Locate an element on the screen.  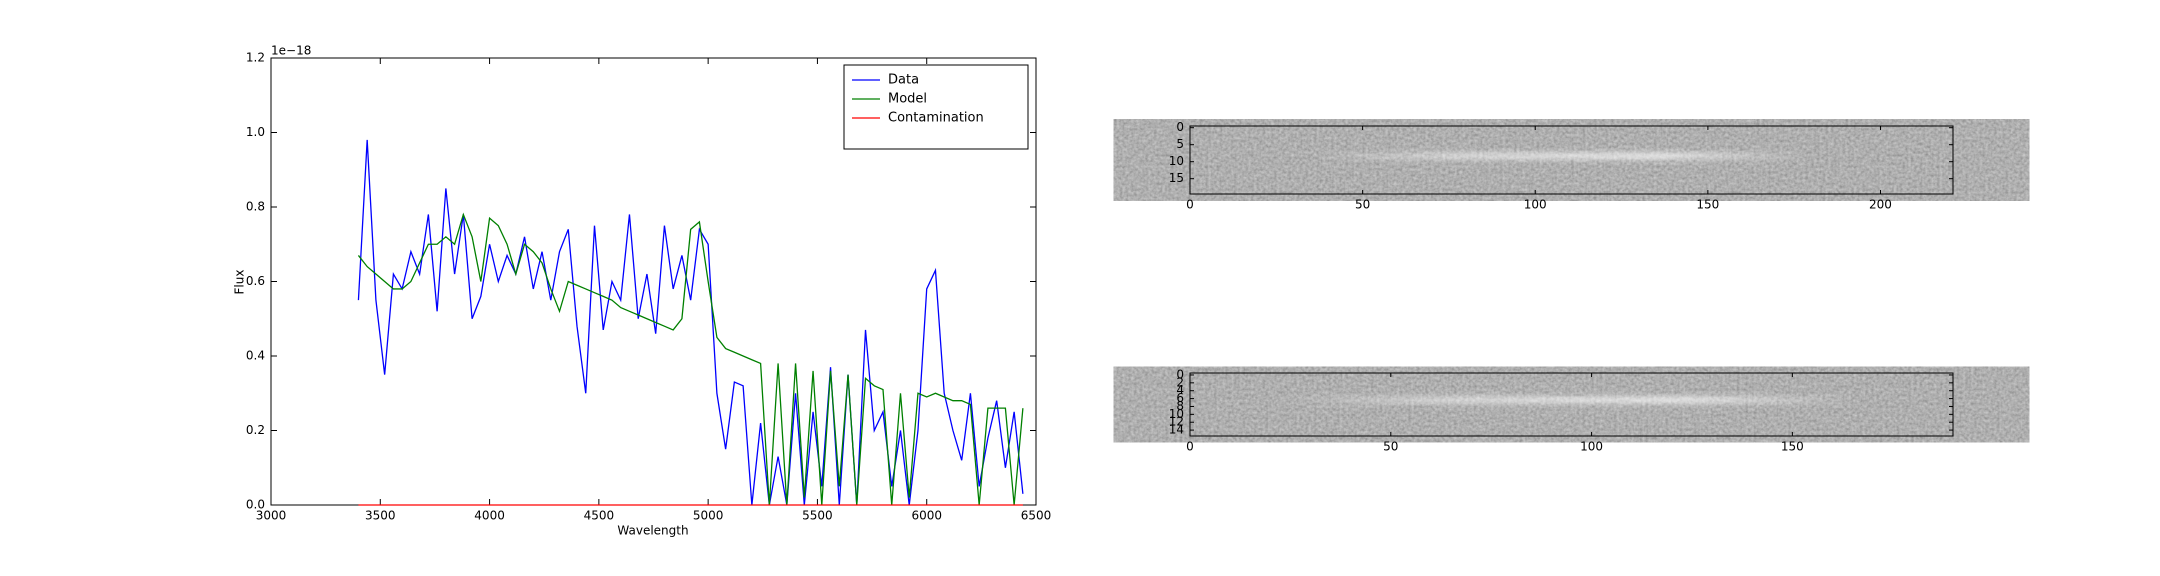
x-axis-label: Wavelength is located at coordinates (652, 531).